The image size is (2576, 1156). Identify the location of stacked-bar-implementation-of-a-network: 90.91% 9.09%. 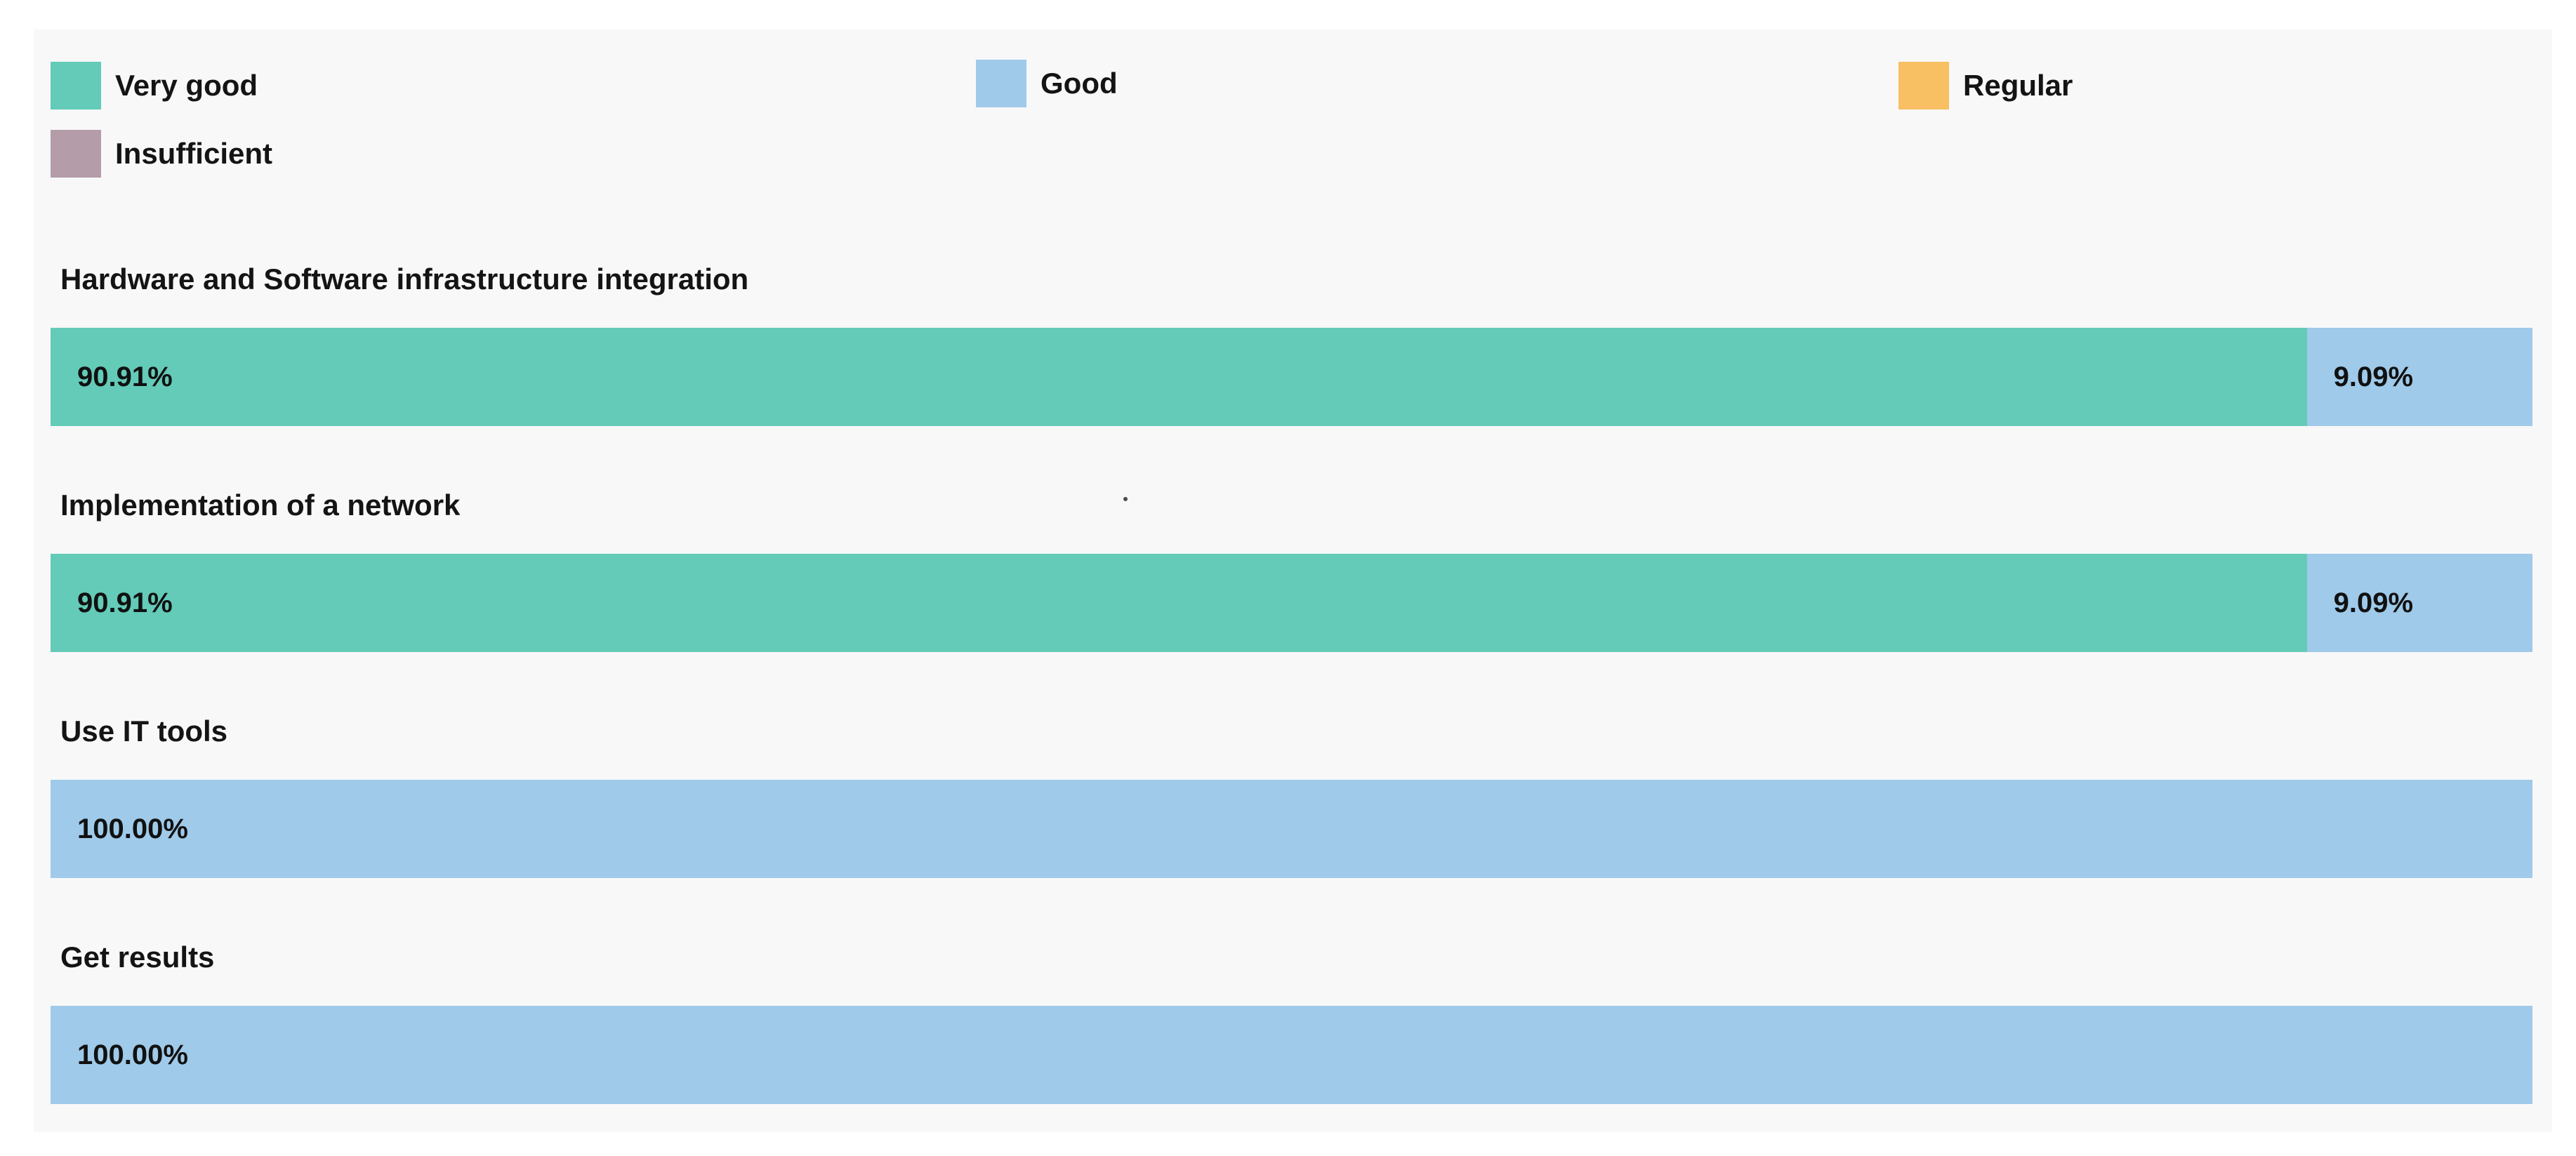
(1291, 603).